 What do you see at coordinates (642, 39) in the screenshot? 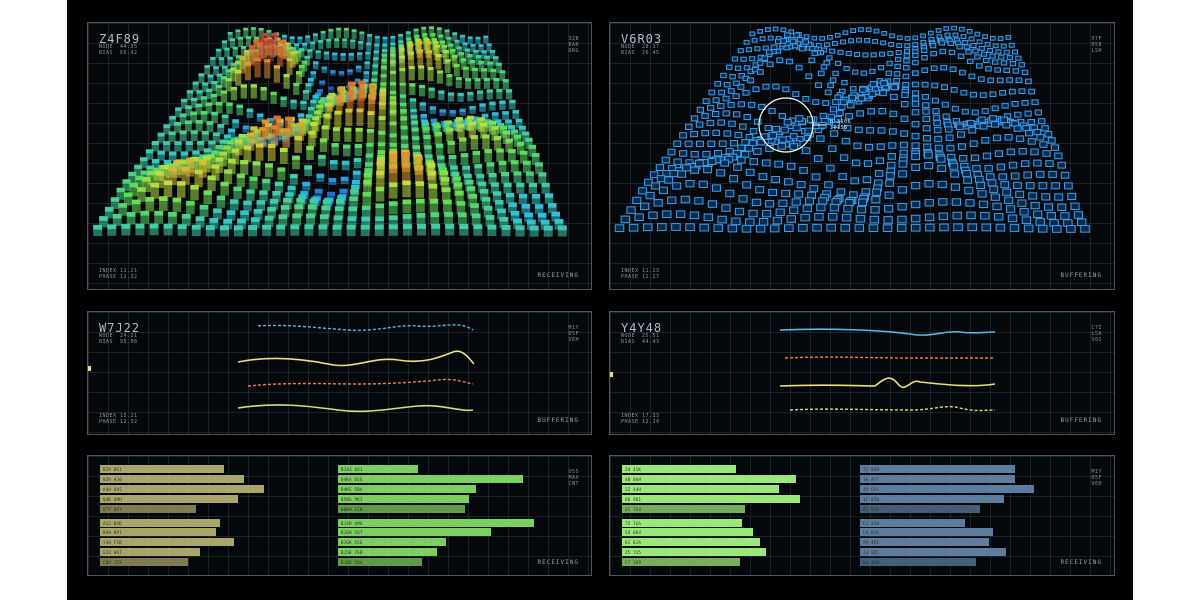
I see `panel-id: V6R03` at bounding box center [642, 39].